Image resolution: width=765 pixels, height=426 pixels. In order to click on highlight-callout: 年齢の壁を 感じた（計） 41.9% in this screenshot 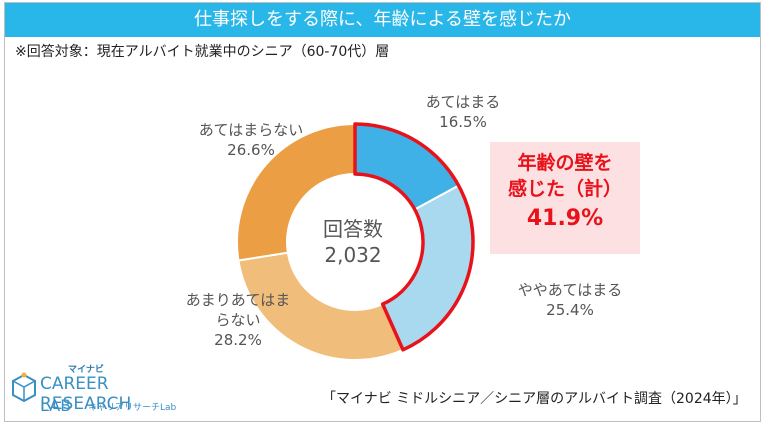, I will do `click(565, 198)`.